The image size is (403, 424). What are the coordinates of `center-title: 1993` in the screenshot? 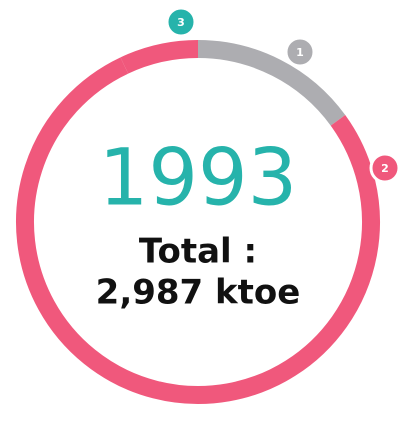 It's located at (198, 178).